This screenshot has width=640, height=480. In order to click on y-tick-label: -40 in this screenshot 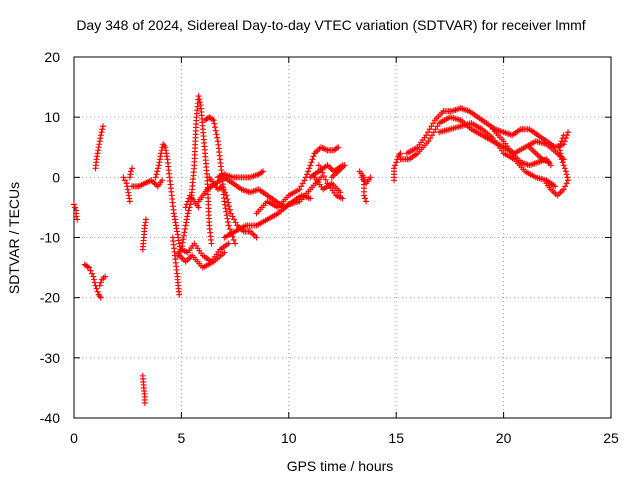, I will do `click(50, 418)`.